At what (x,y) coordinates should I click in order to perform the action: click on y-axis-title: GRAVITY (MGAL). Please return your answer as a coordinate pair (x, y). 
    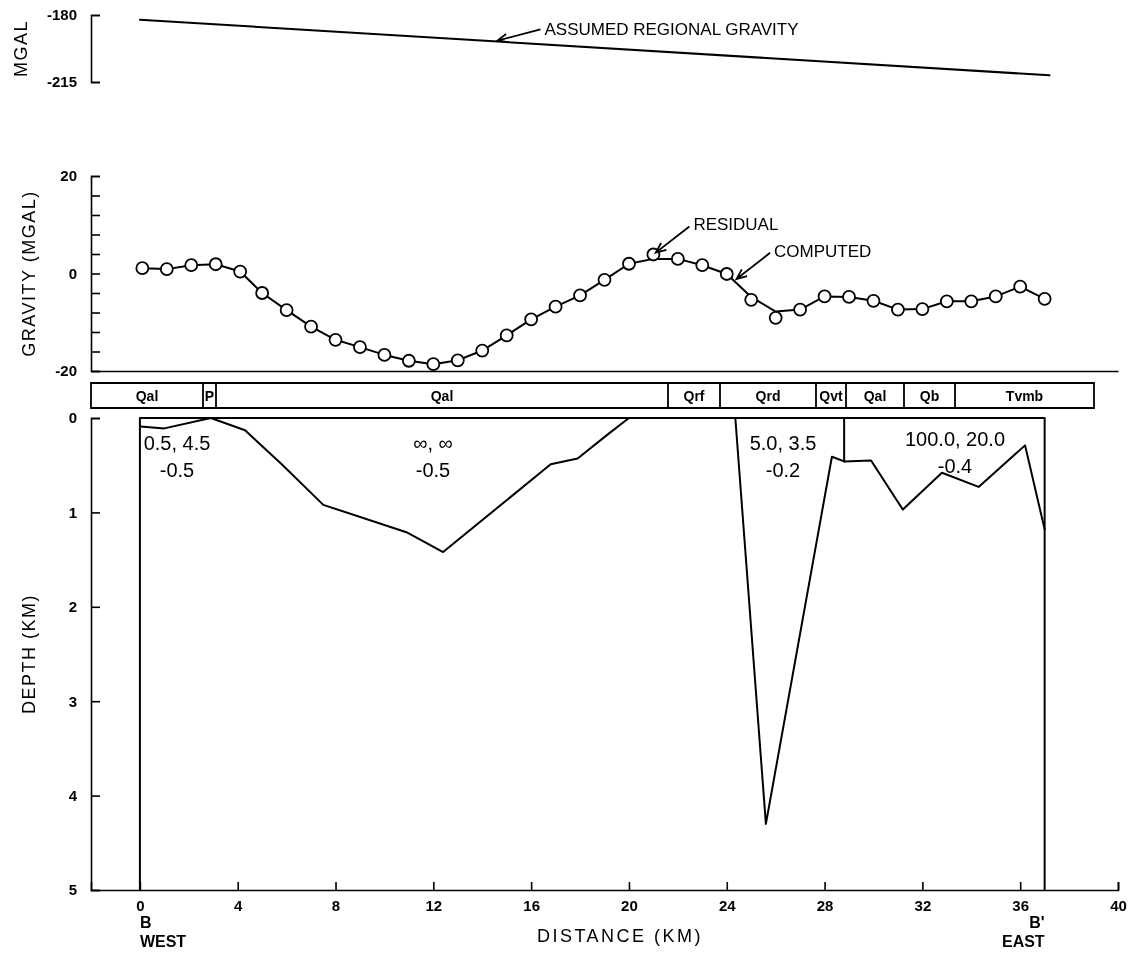
    Looking at the image, I should click on (28, 273).